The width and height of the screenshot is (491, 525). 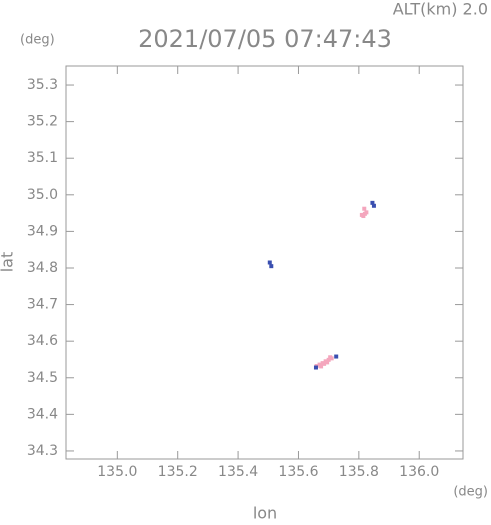 I want to click on x-tick-label: 135.8, so click(x=359, y=472).